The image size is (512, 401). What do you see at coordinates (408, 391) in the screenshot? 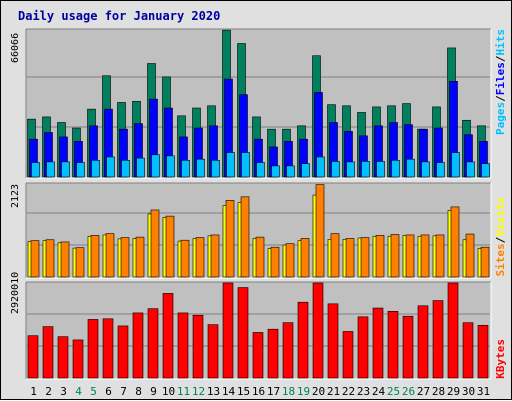
I see `x-tick-label: 26` at bounding box center [408, 391].